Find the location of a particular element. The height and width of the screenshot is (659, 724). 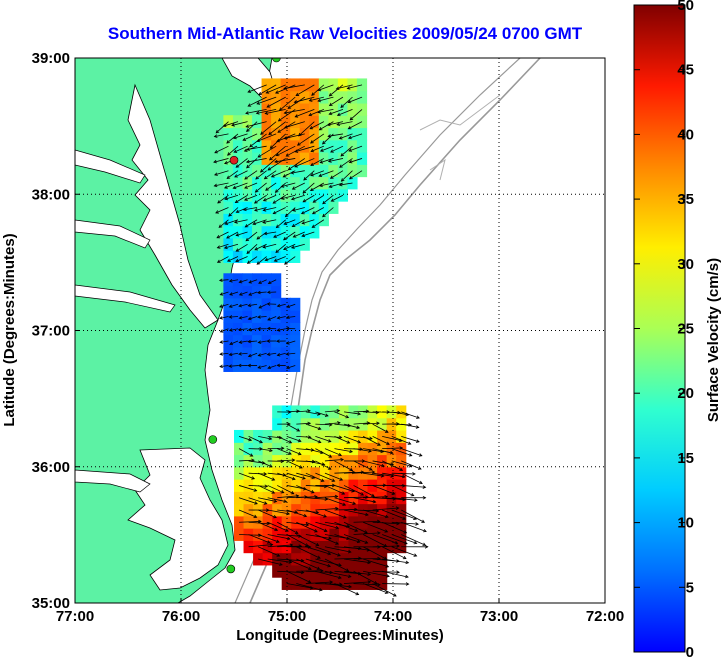

colorbar-tick-label: 25 is located at coordinates (685, 329).